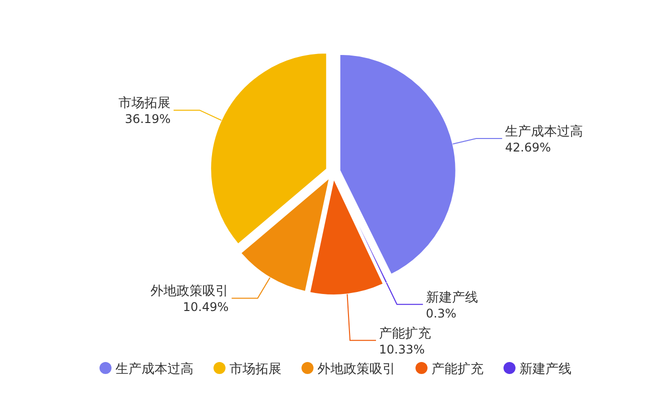 The height and width of the screenshot is (409, 671). I want to click on data-label: 0.3%, so click(441, 313).